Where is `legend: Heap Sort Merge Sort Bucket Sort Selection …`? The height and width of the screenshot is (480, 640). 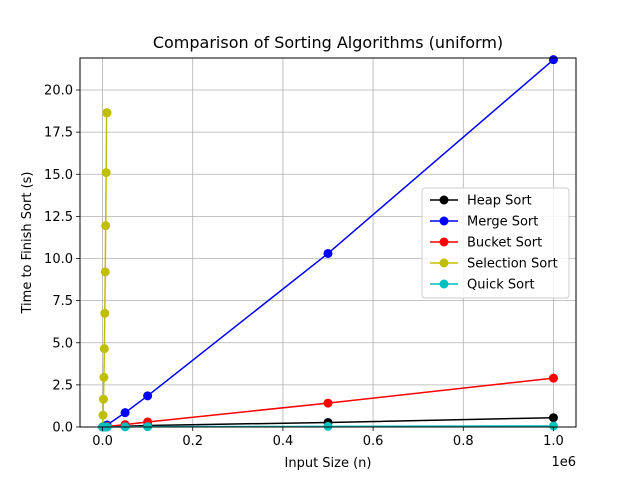 legend: Heap Sort Merge Sort Bucket Sort Selection … is located at coordinates (495, 243).